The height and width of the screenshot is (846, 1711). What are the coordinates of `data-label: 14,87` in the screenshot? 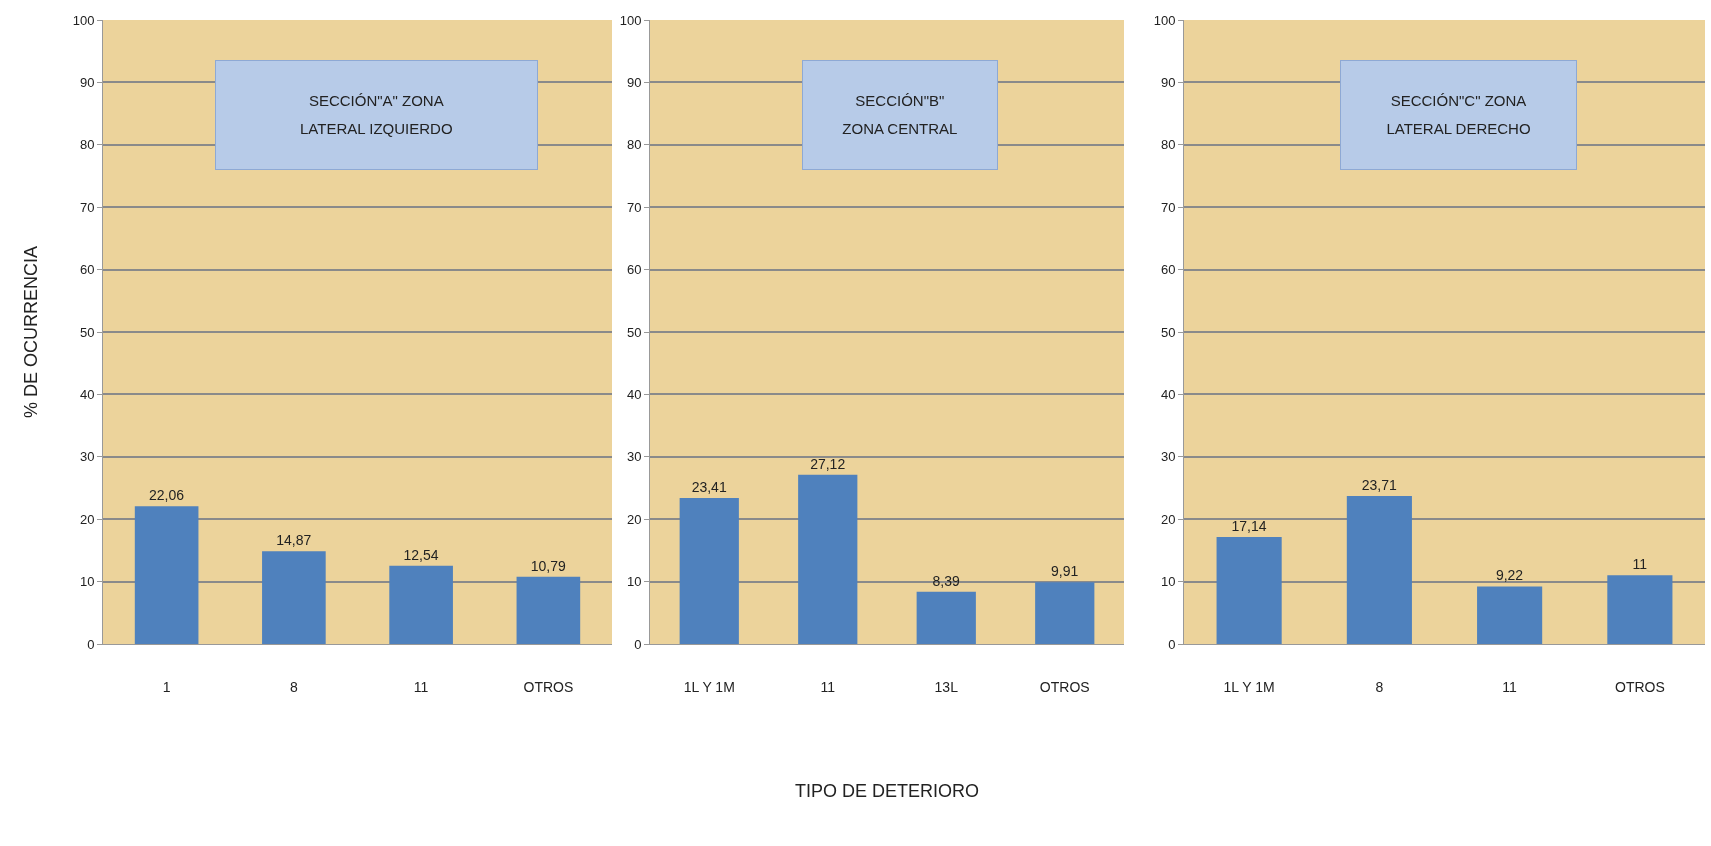 It's located at (294, 540).